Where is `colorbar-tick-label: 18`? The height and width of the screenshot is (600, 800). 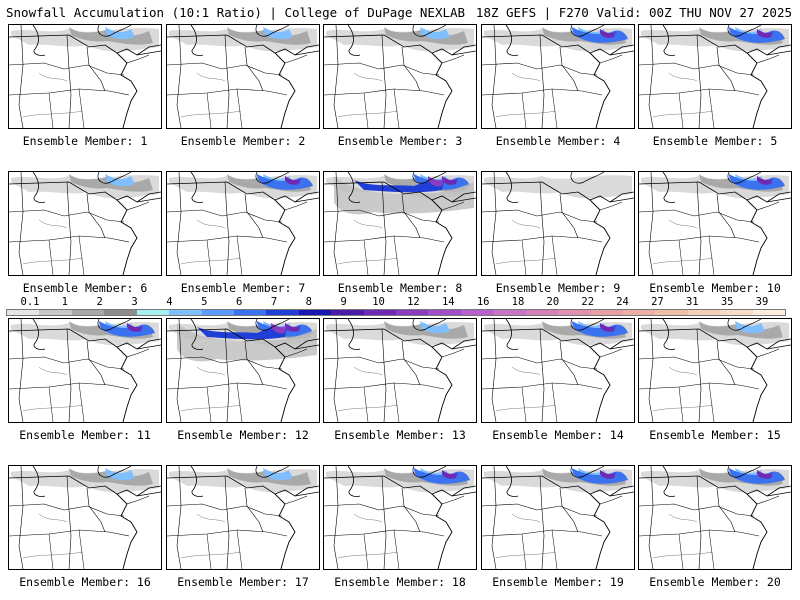 colorbar-tick-label: 18 is located at coordinates (518, 302).